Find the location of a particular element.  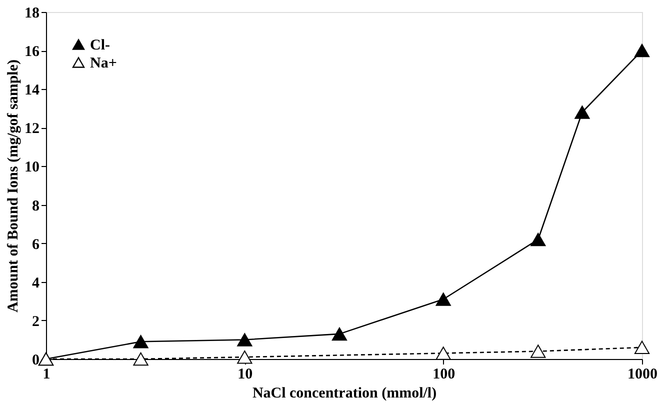

x-tick-label: 100 is located at coordinates (444, 374).